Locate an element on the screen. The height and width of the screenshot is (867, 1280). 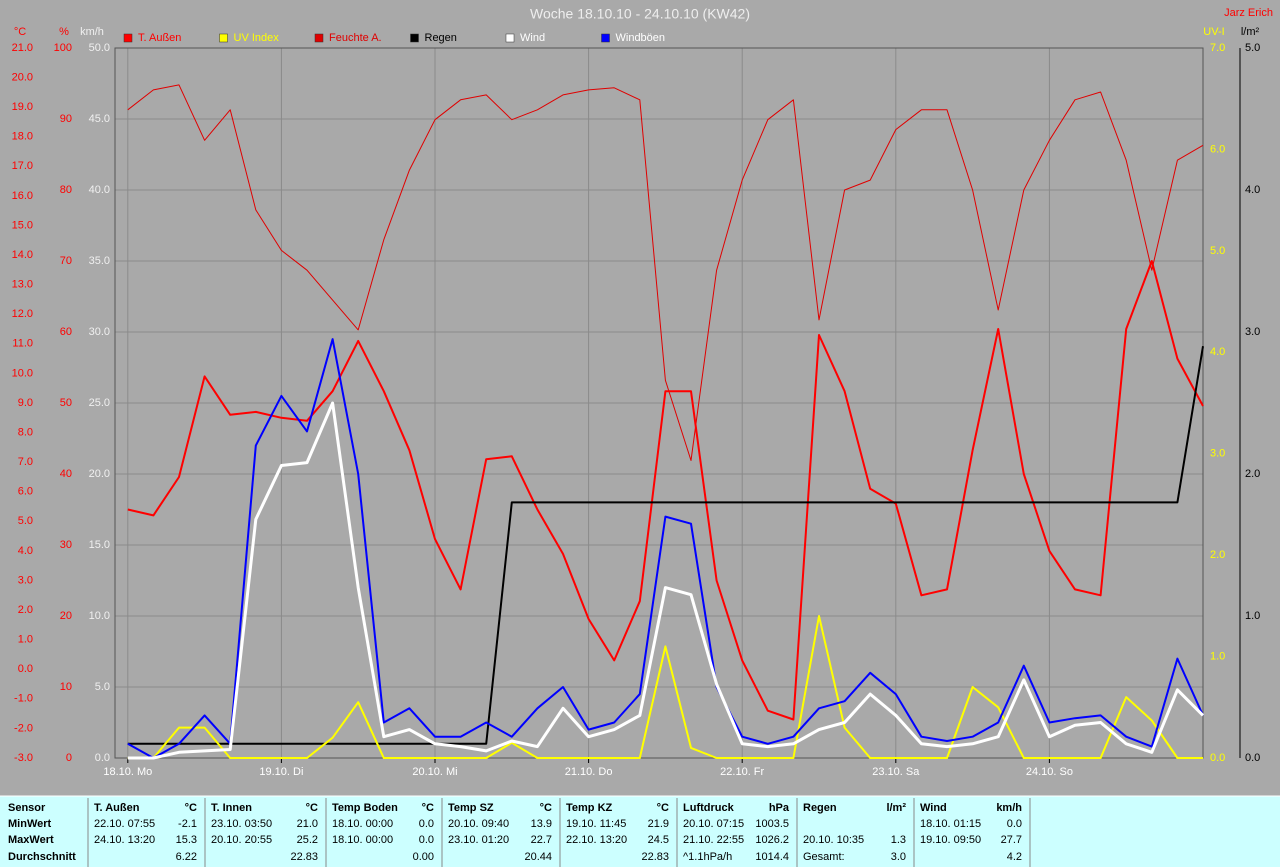
cell-time: ^1.1hPa/h is located at coordinates (707, 857).